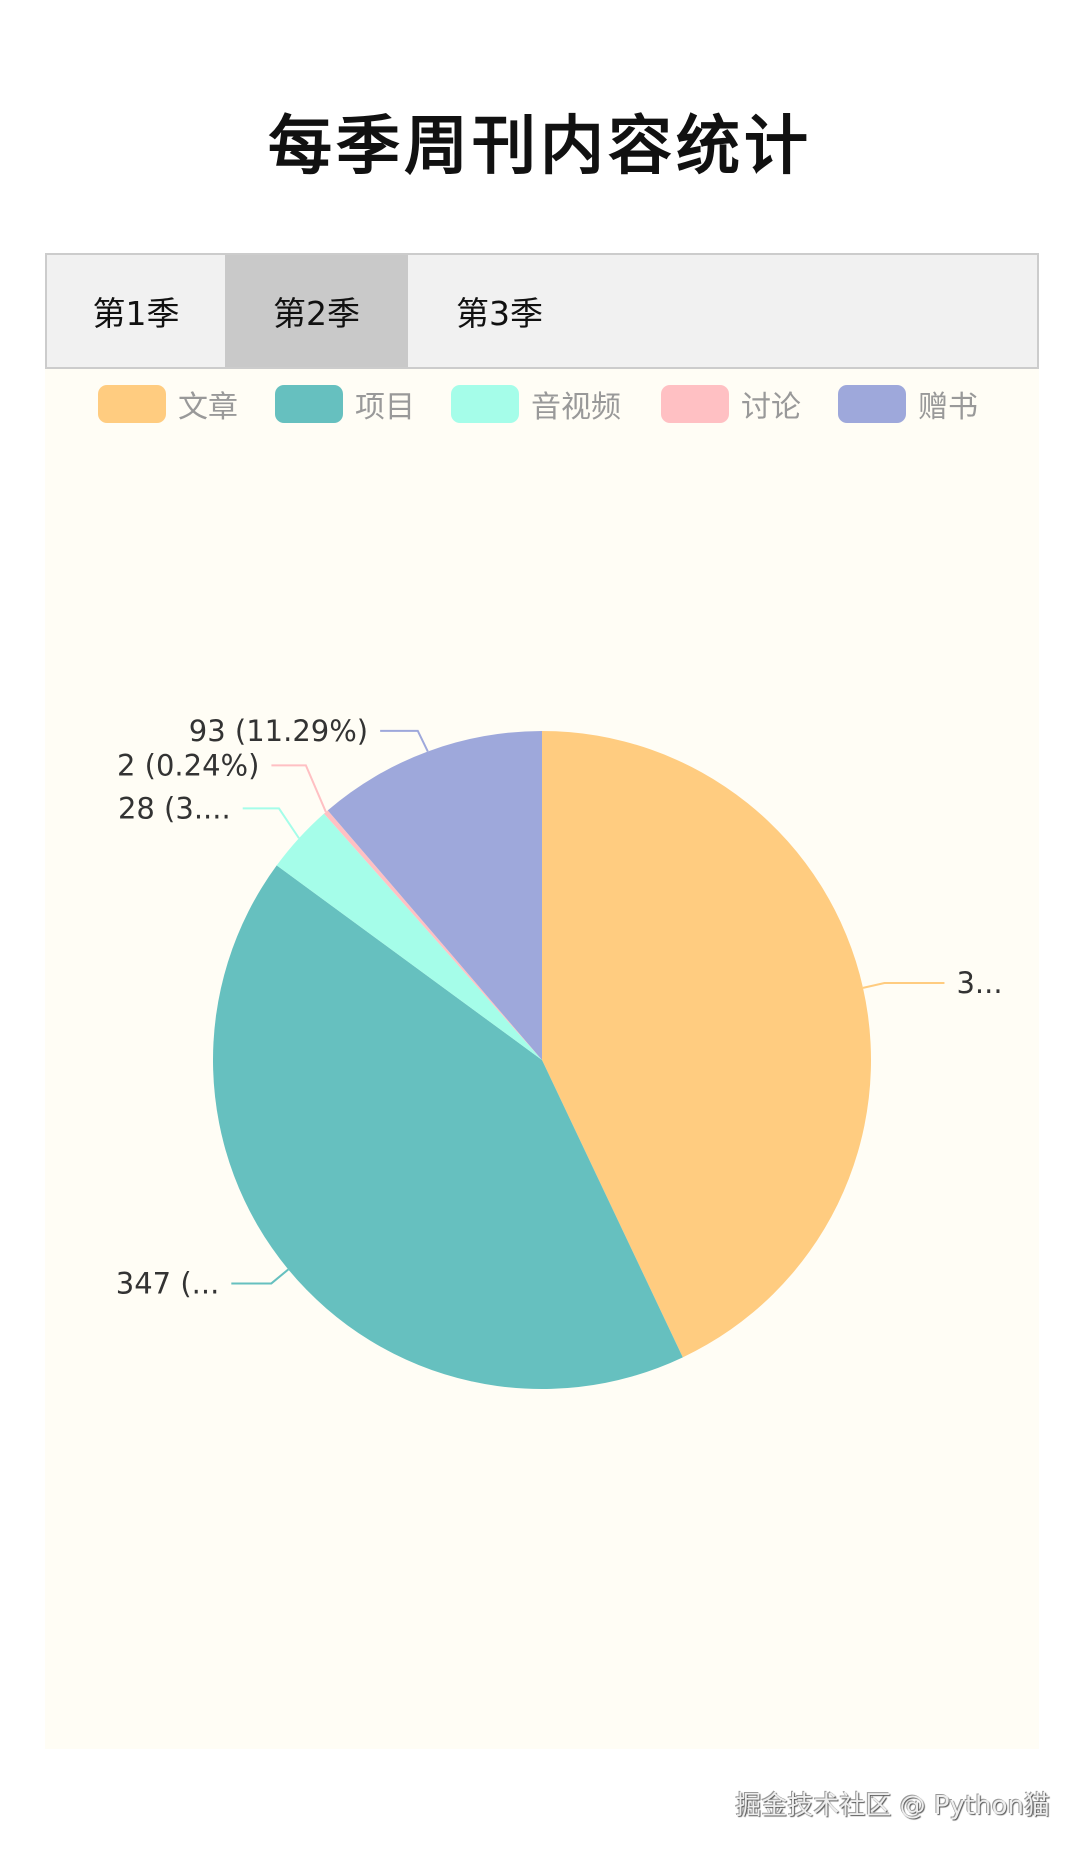 The image size is (1080, 1850). What do you see at coordinates (892, 1806) in the screenshot?
I see `watermark: 掘金技术社区 @ Python猫` at bounding box center [892, 1806].